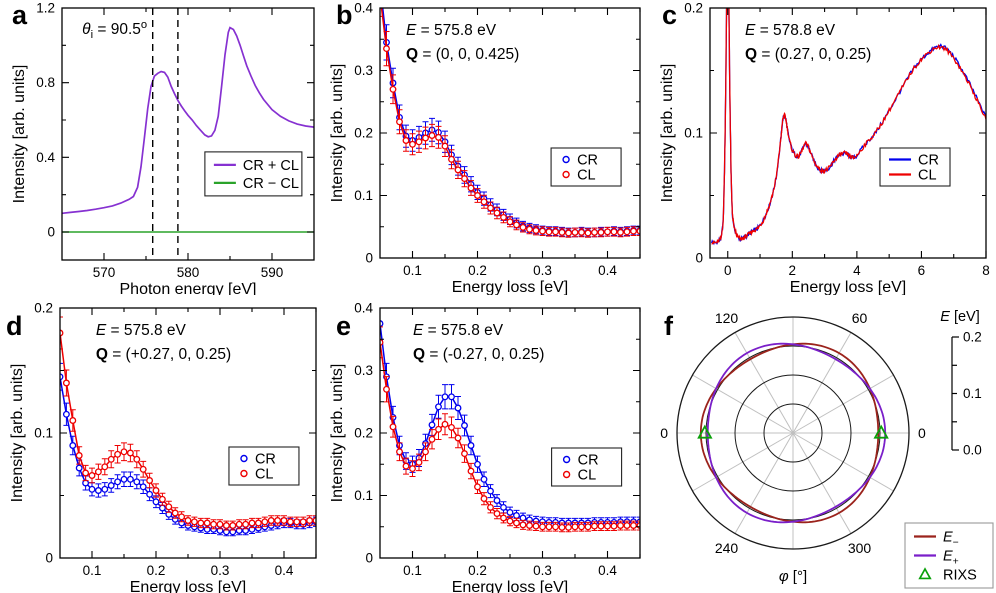 This screenshot has width=996, height=593. I want to click on plot-area-e, so click(510, 420).